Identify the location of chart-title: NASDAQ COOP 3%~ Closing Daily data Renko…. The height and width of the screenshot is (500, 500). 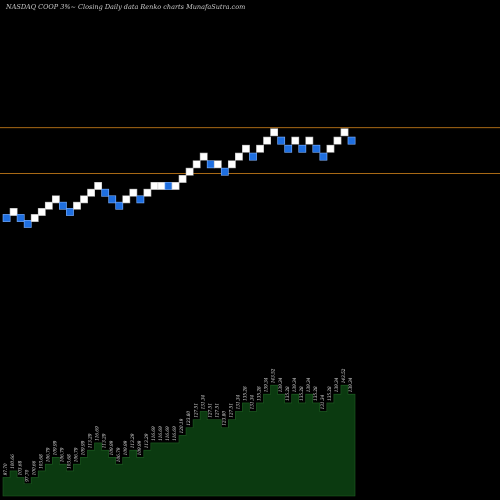
(125, 7).